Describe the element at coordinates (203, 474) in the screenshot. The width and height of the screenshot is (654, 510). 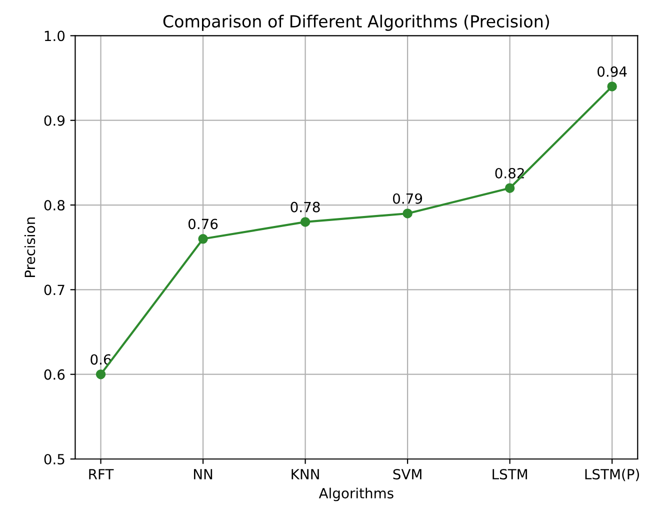
I see `x-tick-label: NN` at that location.